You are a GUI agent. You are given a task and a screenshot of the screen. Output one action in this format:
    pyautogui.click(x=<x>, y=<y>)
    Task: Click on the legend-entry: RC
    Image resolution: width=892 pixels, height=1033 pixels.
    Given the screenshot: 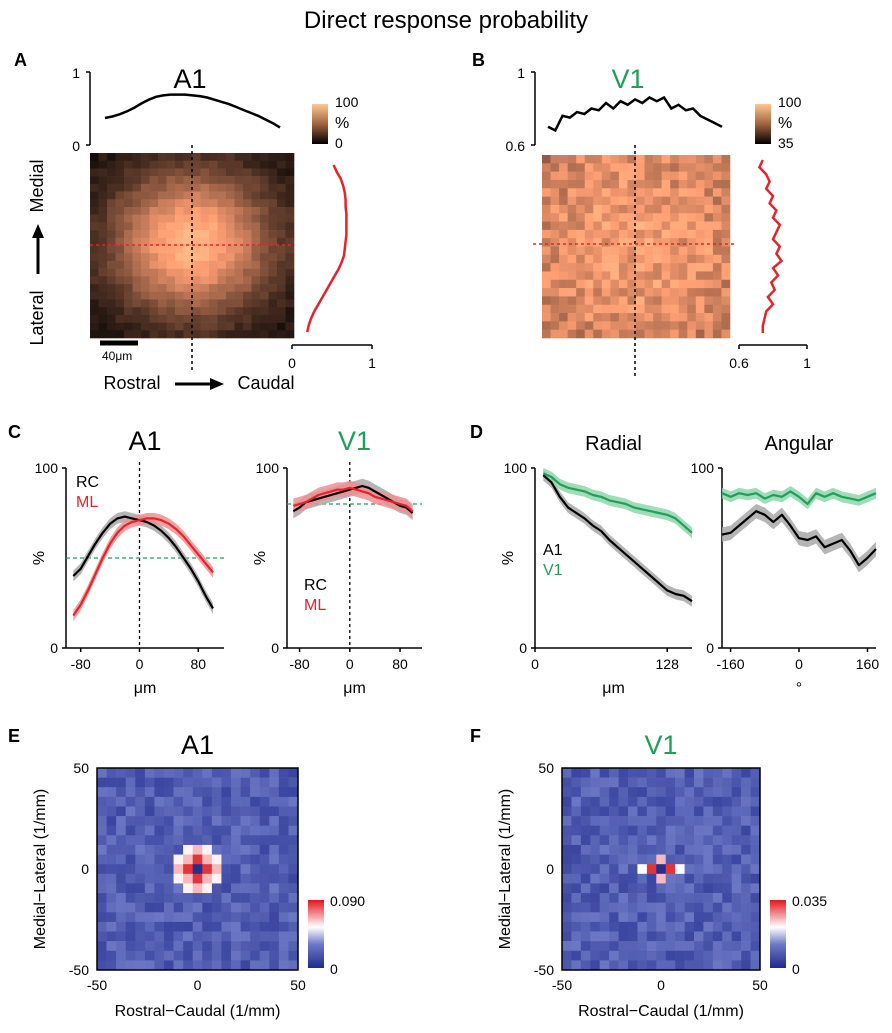 What is the action you would take?
    pyautogui.click(x=315, y=585)
    